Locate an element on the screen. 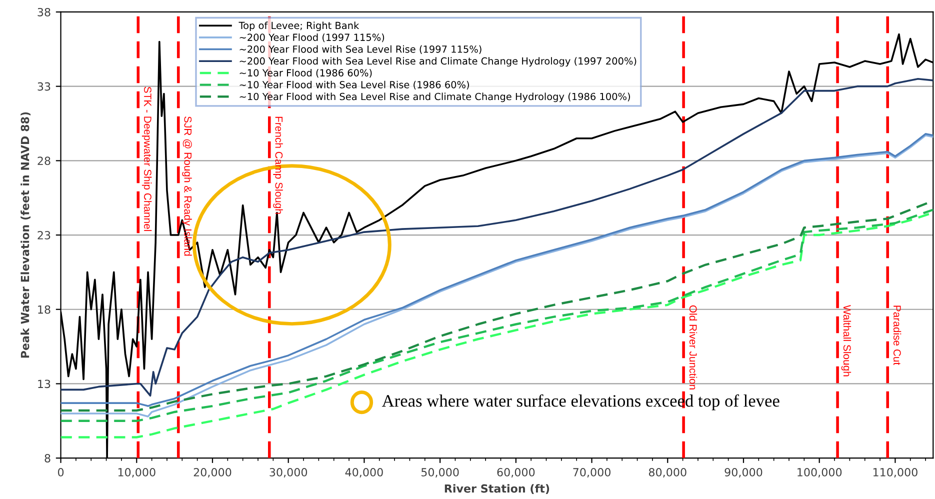  legend-label: ~200 Year Flood with Sea Level Rise and Climate Change Hydrology (1997 200%) is located at coordinates (438, 62).